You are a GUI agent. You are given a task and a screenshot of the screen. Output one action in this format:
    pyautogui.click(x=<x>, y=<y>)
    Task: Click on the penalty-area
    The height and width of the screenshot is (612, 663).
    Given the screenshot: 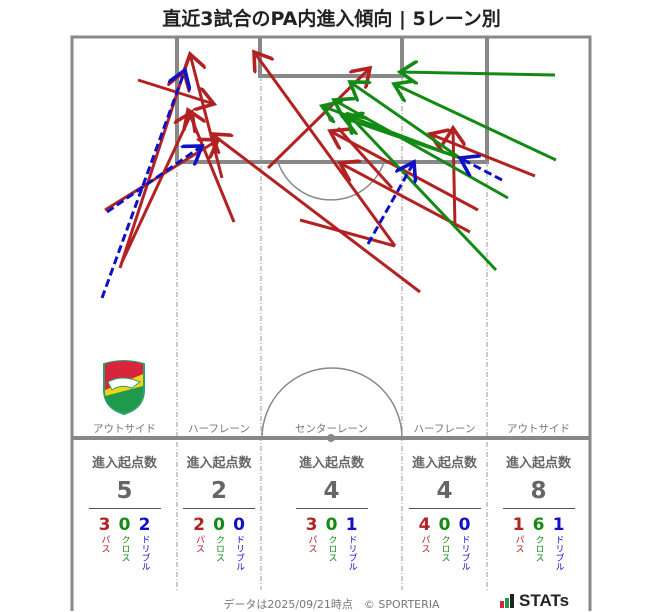 What is the action you would take?
    pyautogui.click(x=332, y=100)
    